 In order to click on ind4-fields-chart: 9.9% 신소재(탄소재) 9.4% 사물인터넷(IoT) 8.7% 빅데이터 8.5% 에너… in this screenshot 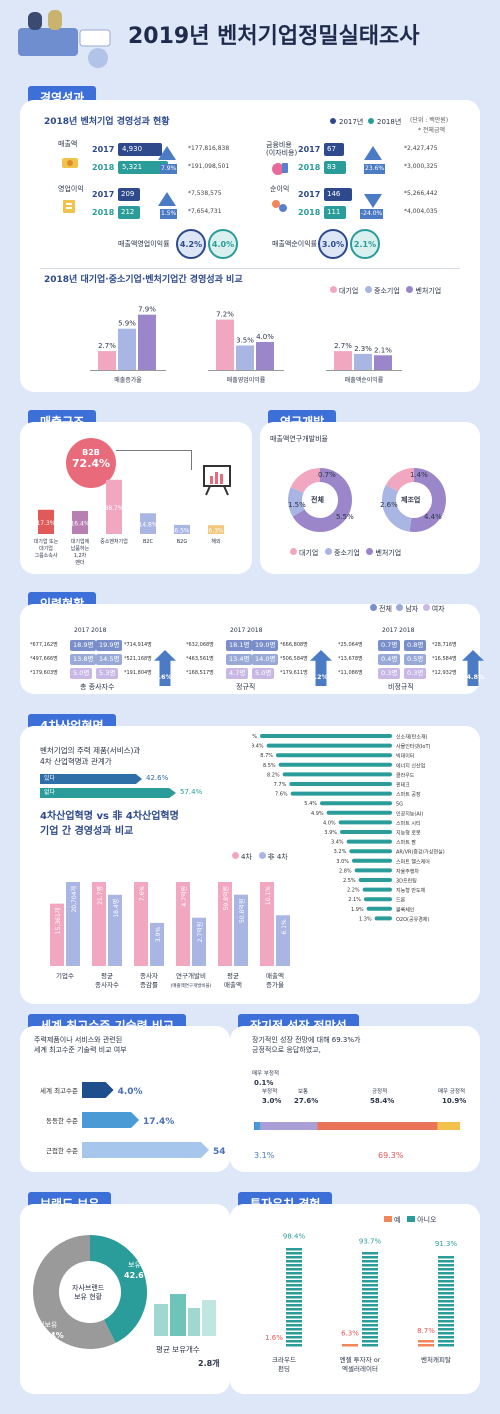, I will do `click(348, 828)`.